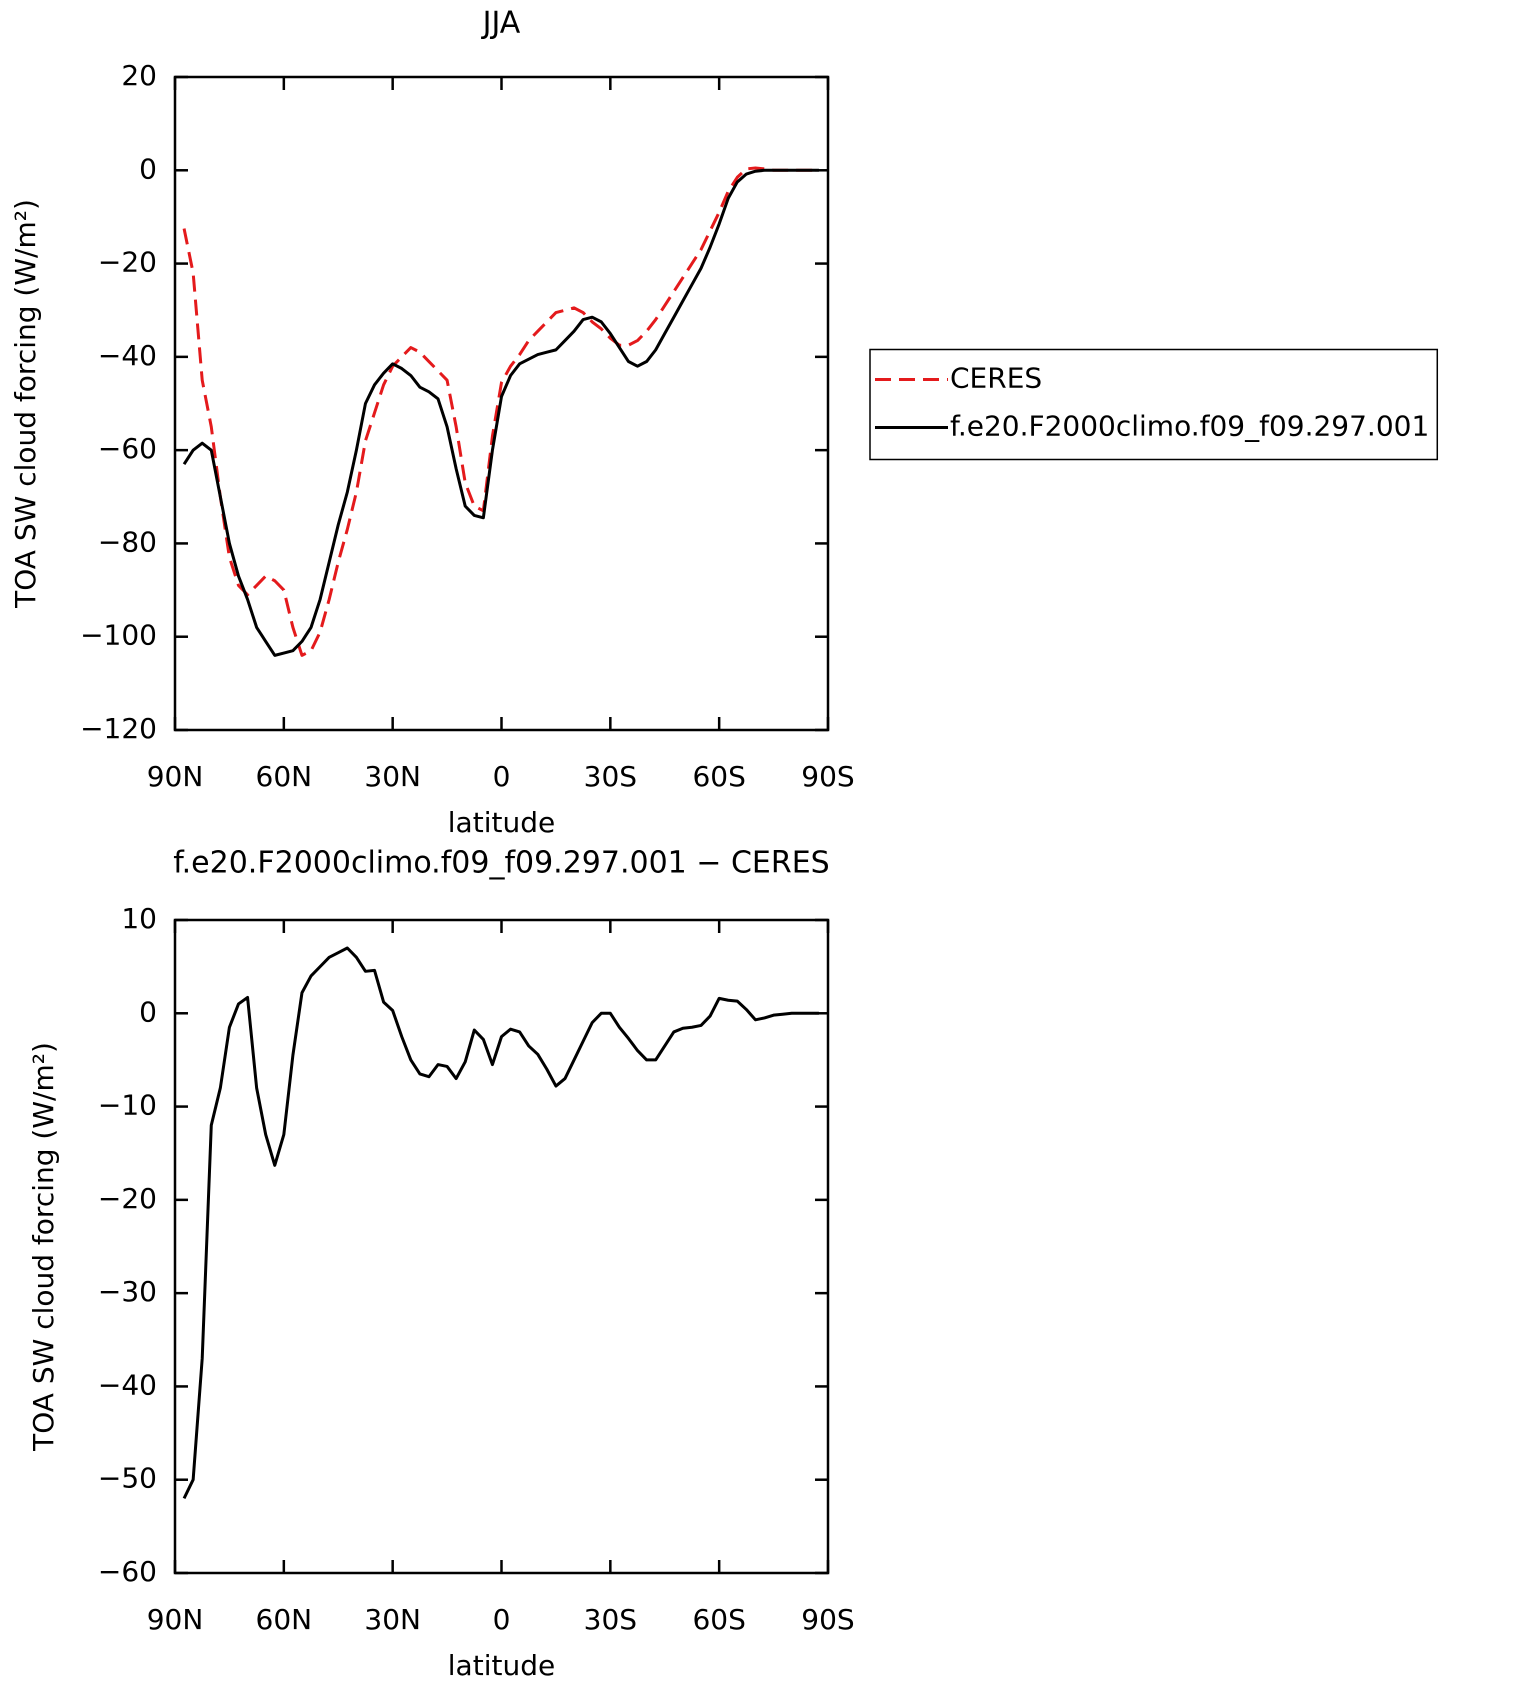  I want to click on y-tick-label: −120, so click(118, 728).